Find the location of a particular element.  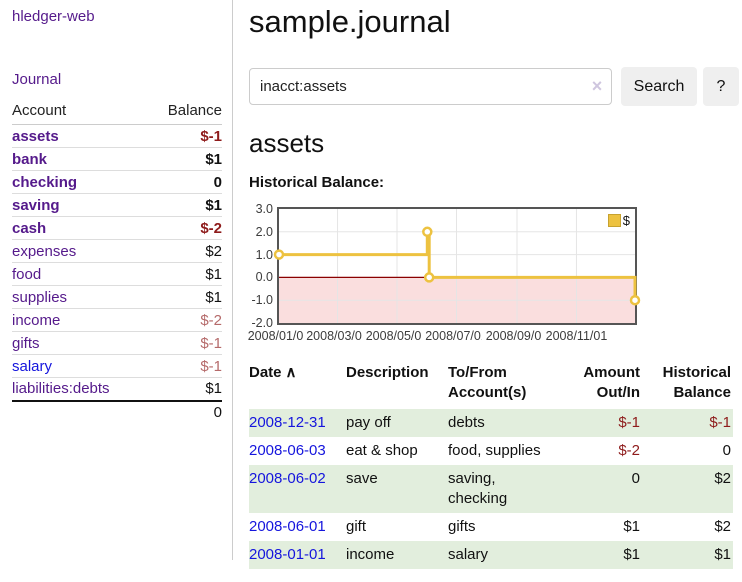

sidebar-account-link: income is located at coordinates (36, 320).